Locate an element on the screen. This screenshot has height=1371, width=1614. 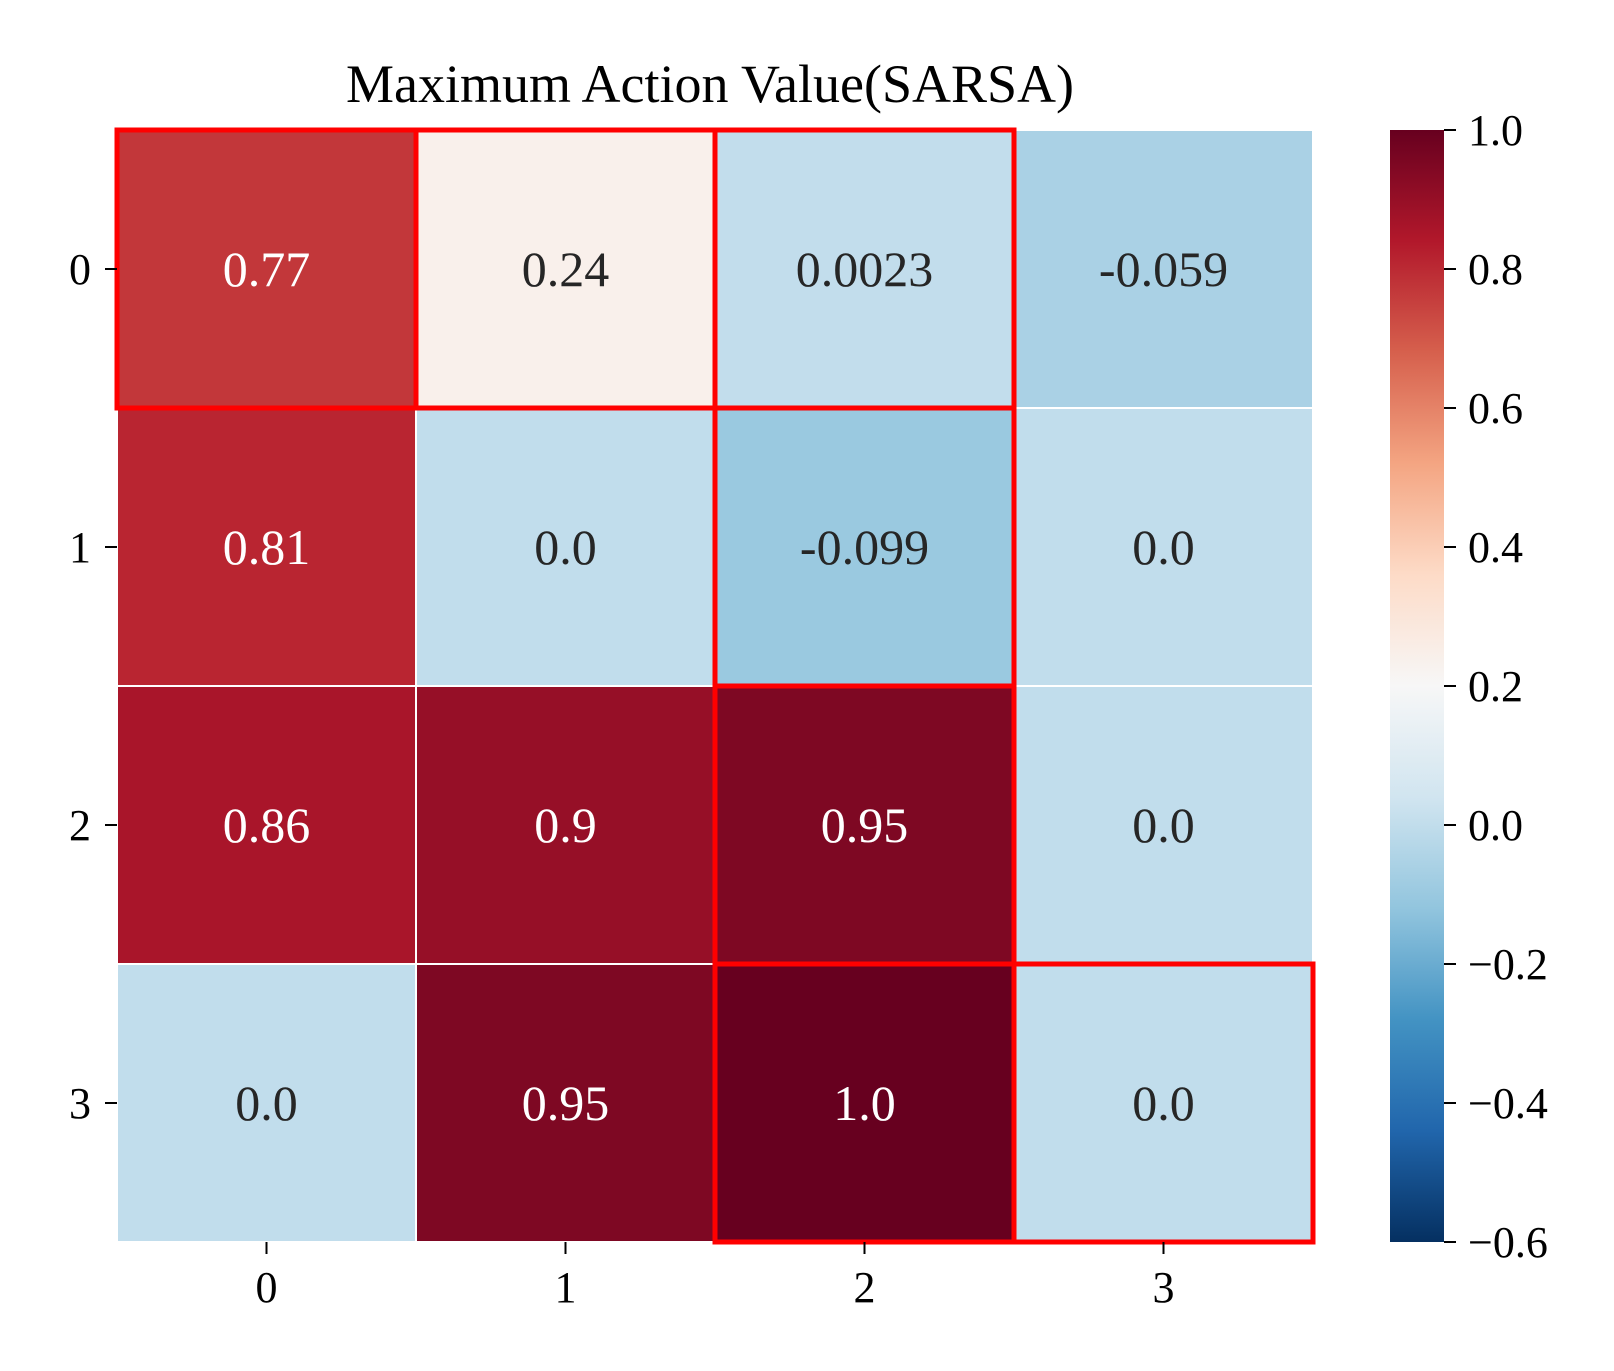
x-tick-label-3: 3 is located at coordinates (1164, 1287).